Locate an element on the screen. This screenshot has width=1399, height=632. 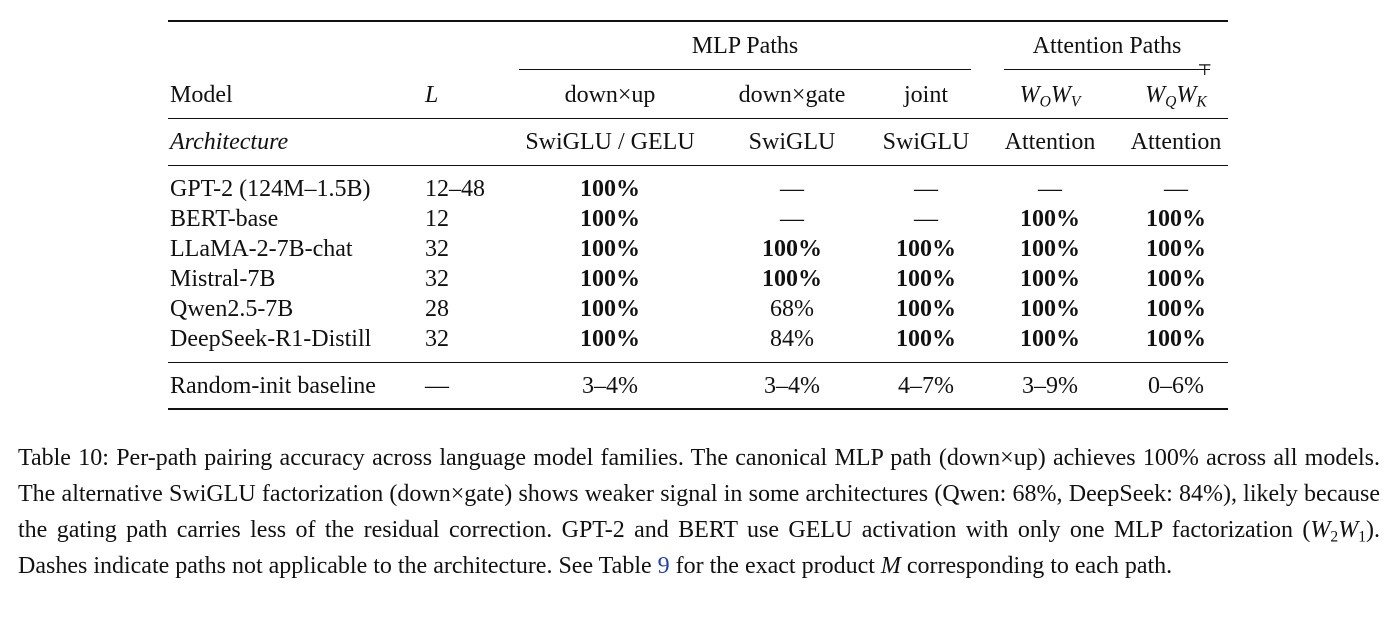
baseline-joint: 4–7% is located at coordinates (926, 386).